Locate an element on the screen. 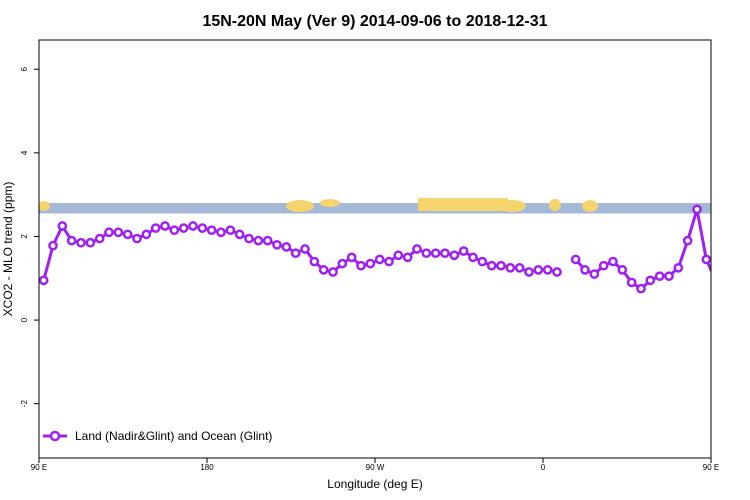 This screenshot has height=500, width=750. land-ocean-band is located at coordinates (375, 206).